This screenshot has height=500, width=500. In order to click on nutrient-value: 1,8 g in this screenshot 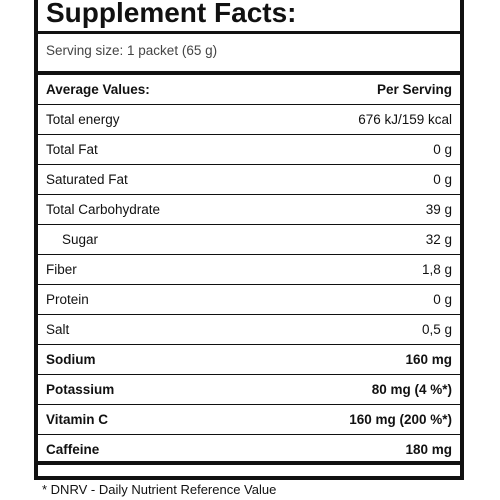, I will do `click(436, 269)`.